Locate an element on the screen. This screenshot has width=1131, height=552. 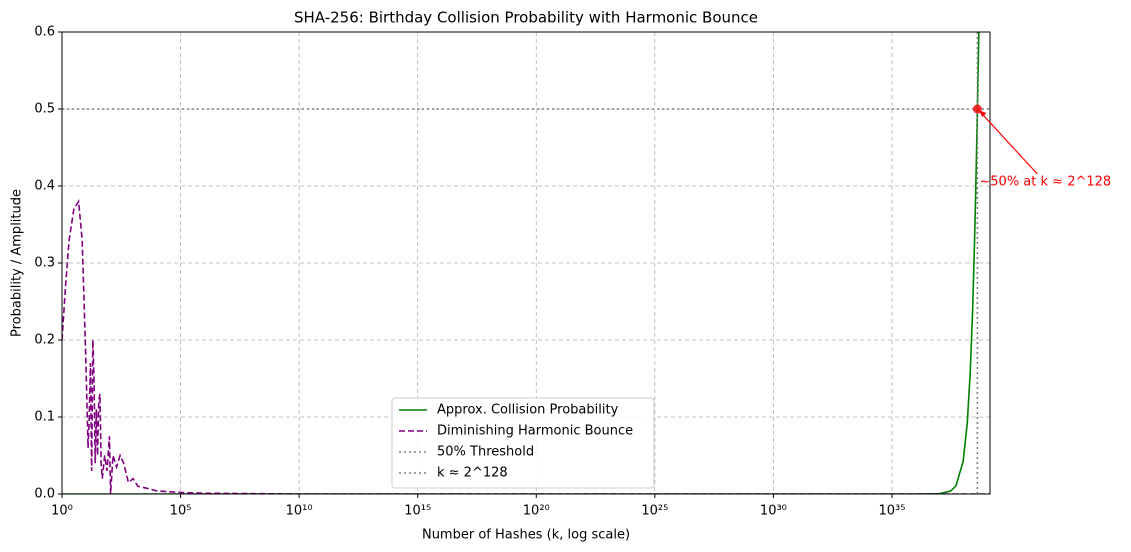
y-tick-label: 0.4 is located at coordinates (44, 186).